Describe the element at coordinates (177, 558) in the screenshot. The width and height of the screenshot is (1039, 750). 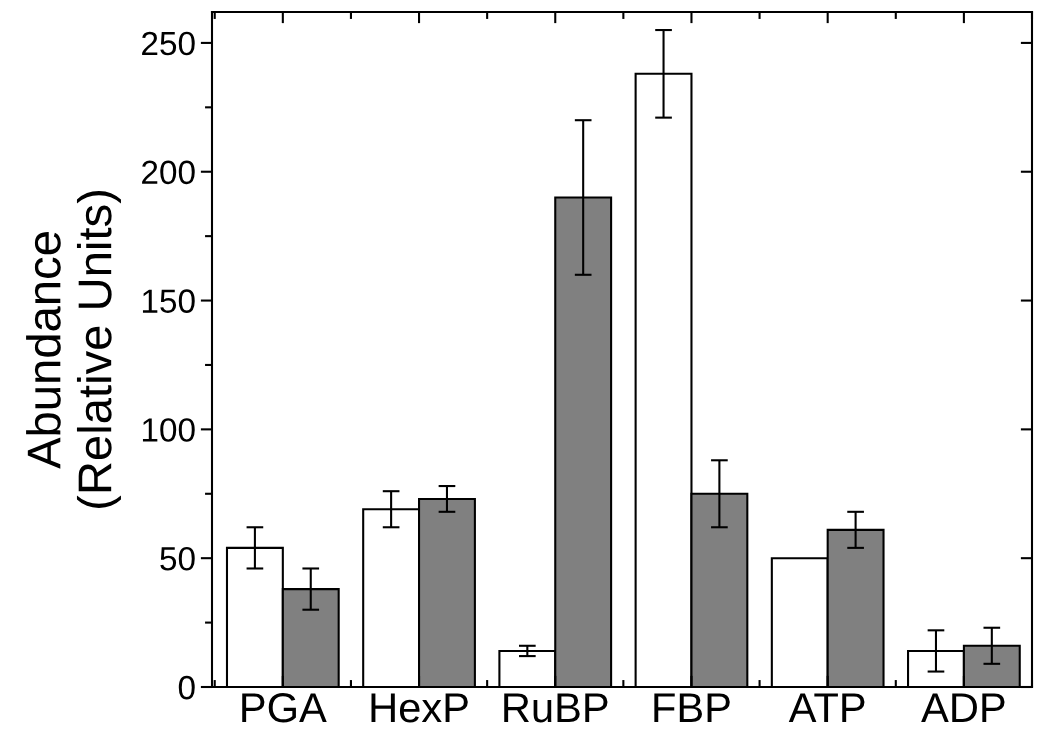
I see `y-tick-label: 50` at that location.